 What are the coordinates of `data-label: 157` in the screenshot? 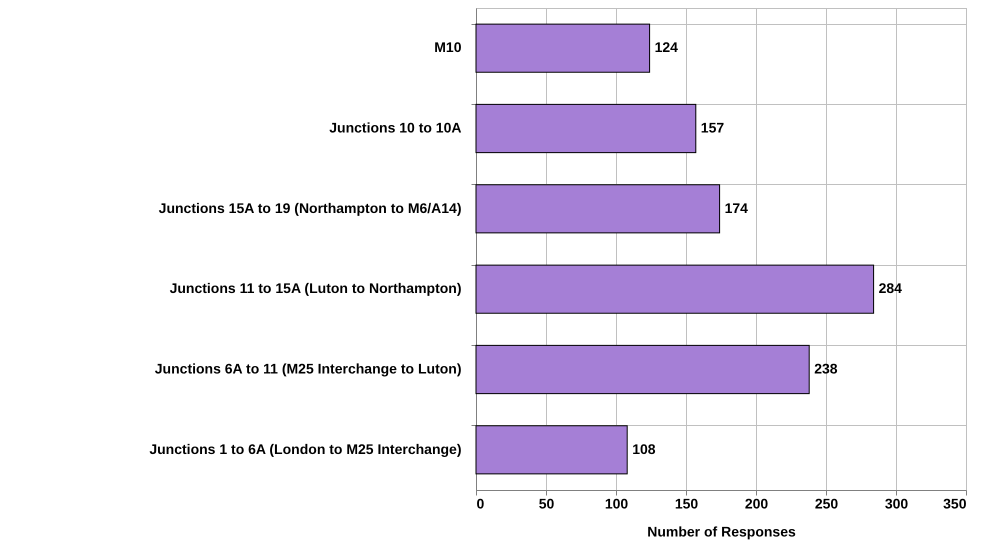 It's located at (712, 128).